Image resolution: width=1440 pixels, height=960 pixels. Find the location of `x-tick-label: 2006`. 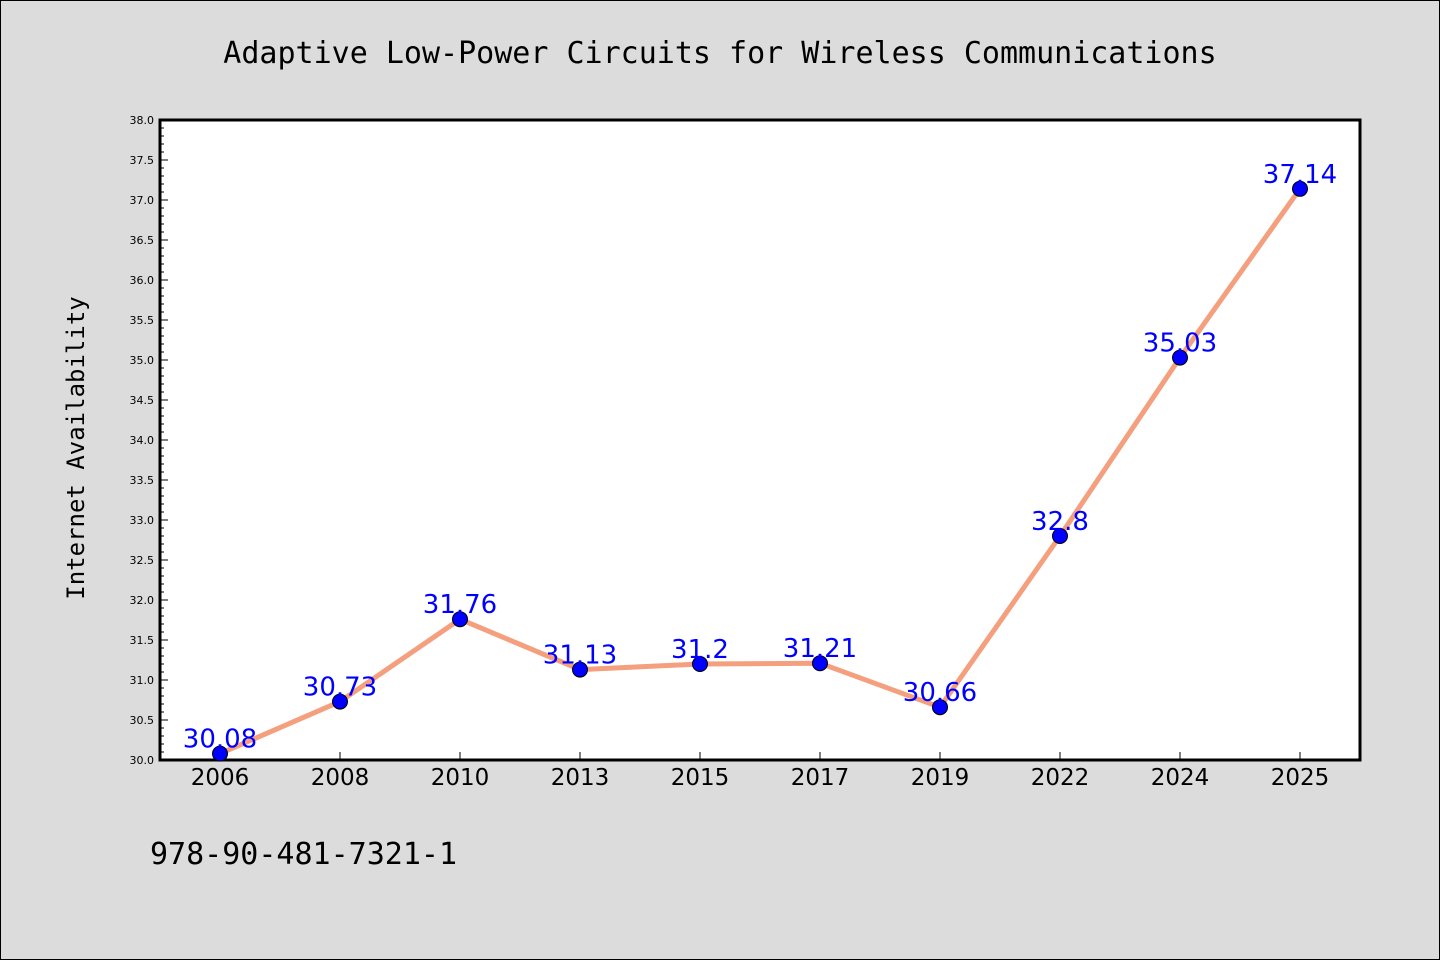

x-tick-label: 2006 is located at coordinates (220, 778).